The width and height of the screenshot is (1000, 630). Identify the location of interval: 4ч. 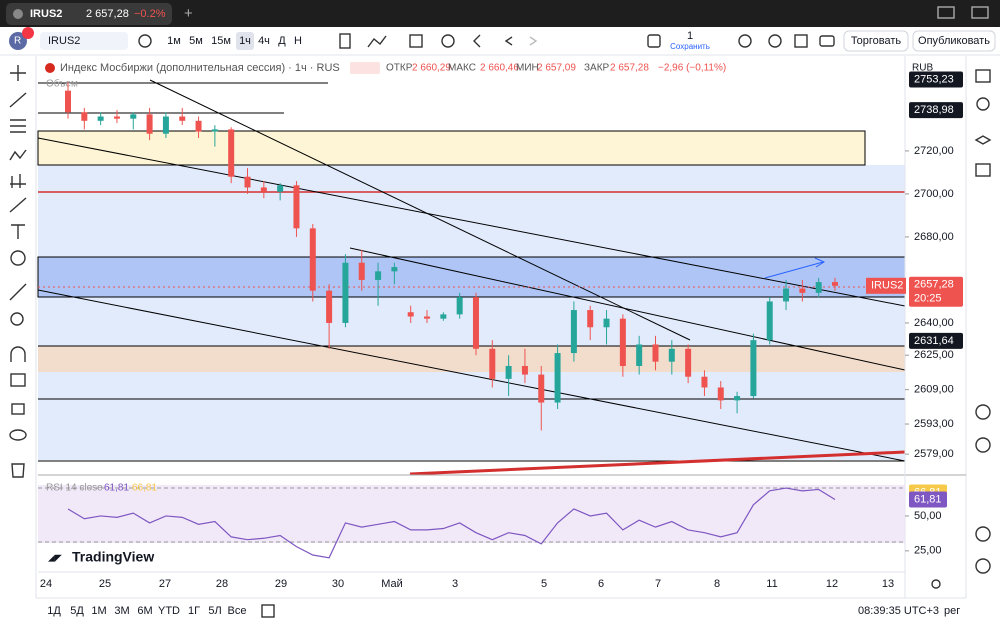
(264, 41).